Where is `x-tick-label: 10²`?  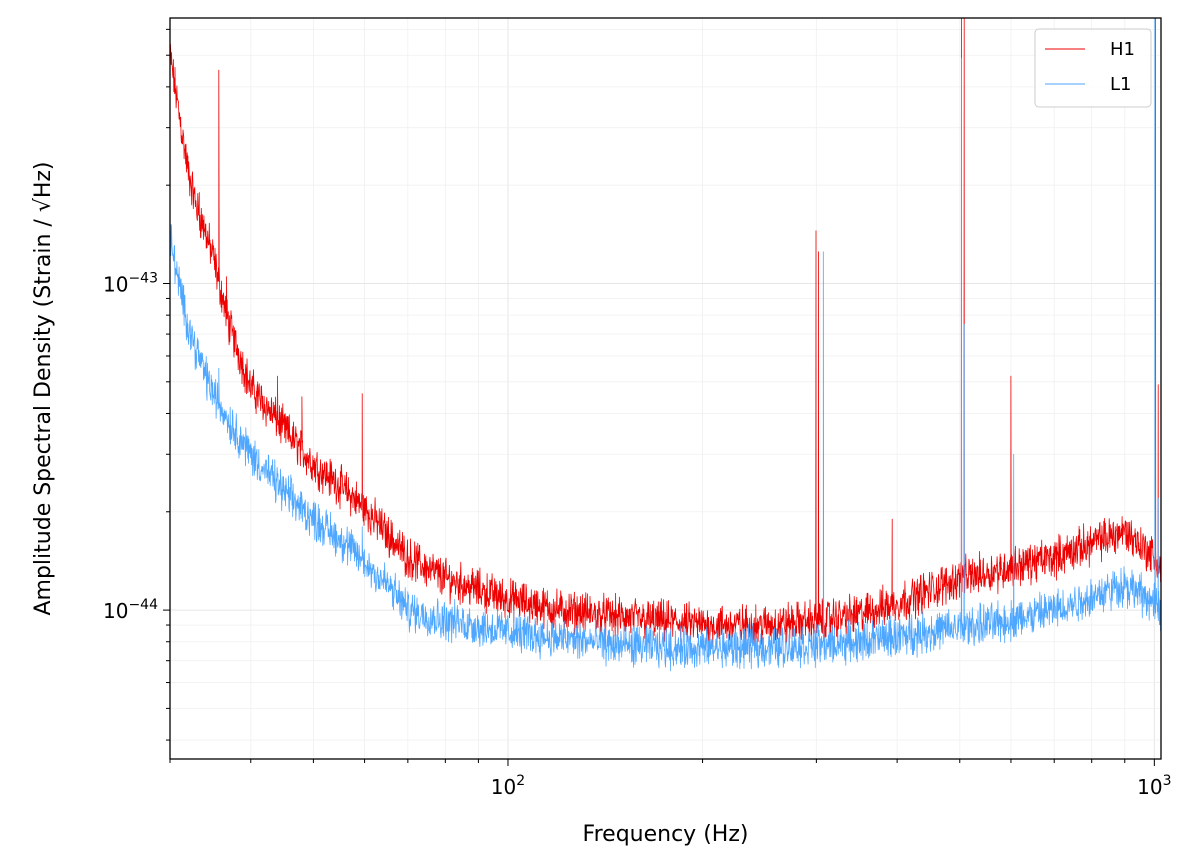 x-tick-label: 10² is located at coordinates (508, 786).